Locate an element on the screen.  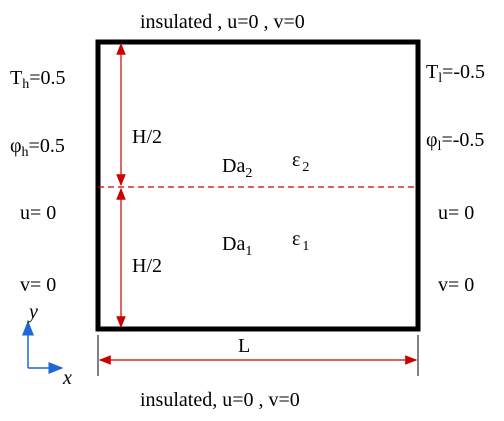
left-concentration-label: φh=0.5 is located at coordinates (37, 147).